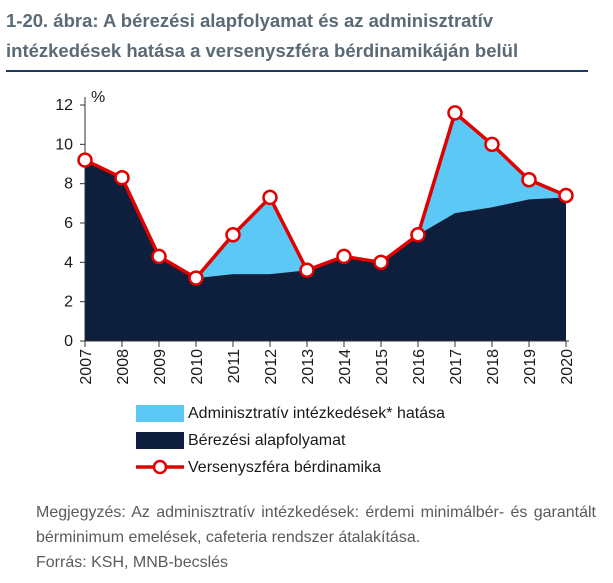  I want to click on y-tick-label: 6, so click(68, 223).